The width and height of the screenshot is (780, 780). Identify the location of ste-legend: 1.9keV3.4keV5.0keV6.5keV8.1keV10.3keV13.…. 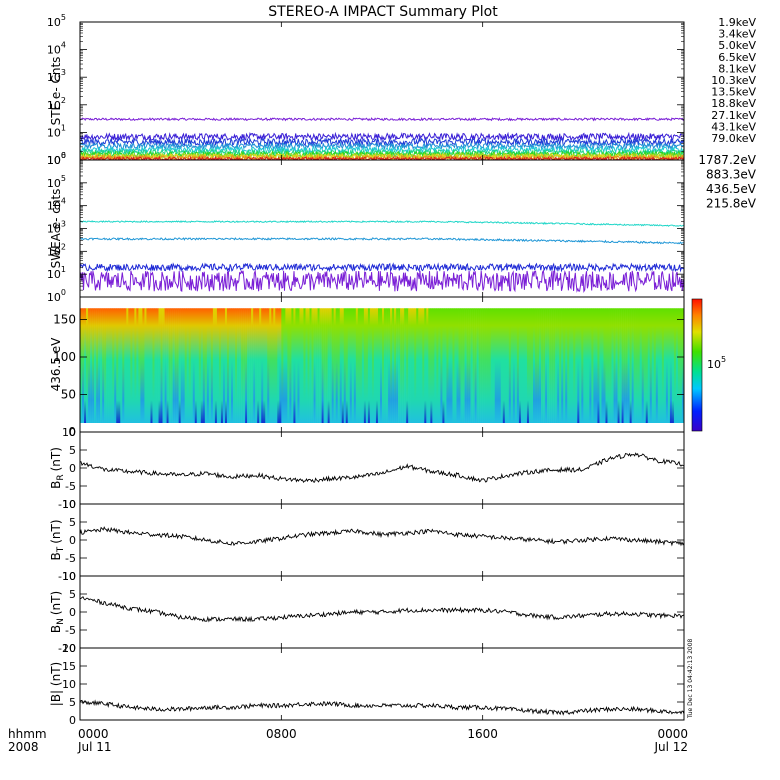
(733, 80).